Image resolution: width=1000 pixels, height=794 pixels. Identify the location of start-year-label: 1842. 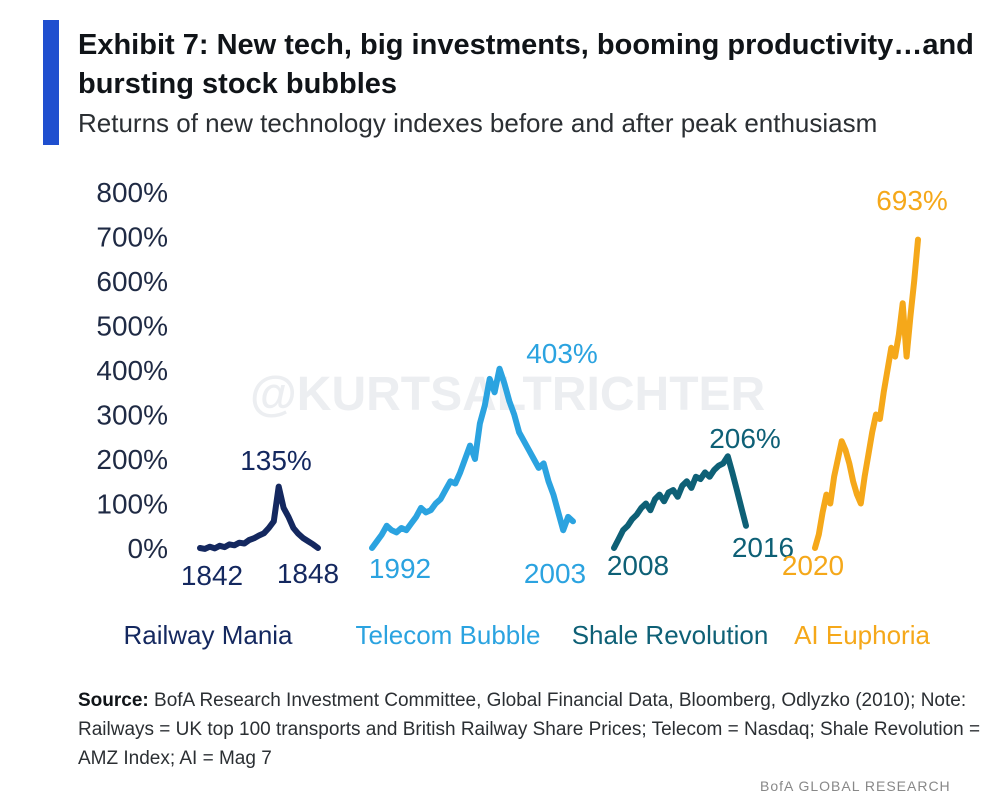
(212, 575).